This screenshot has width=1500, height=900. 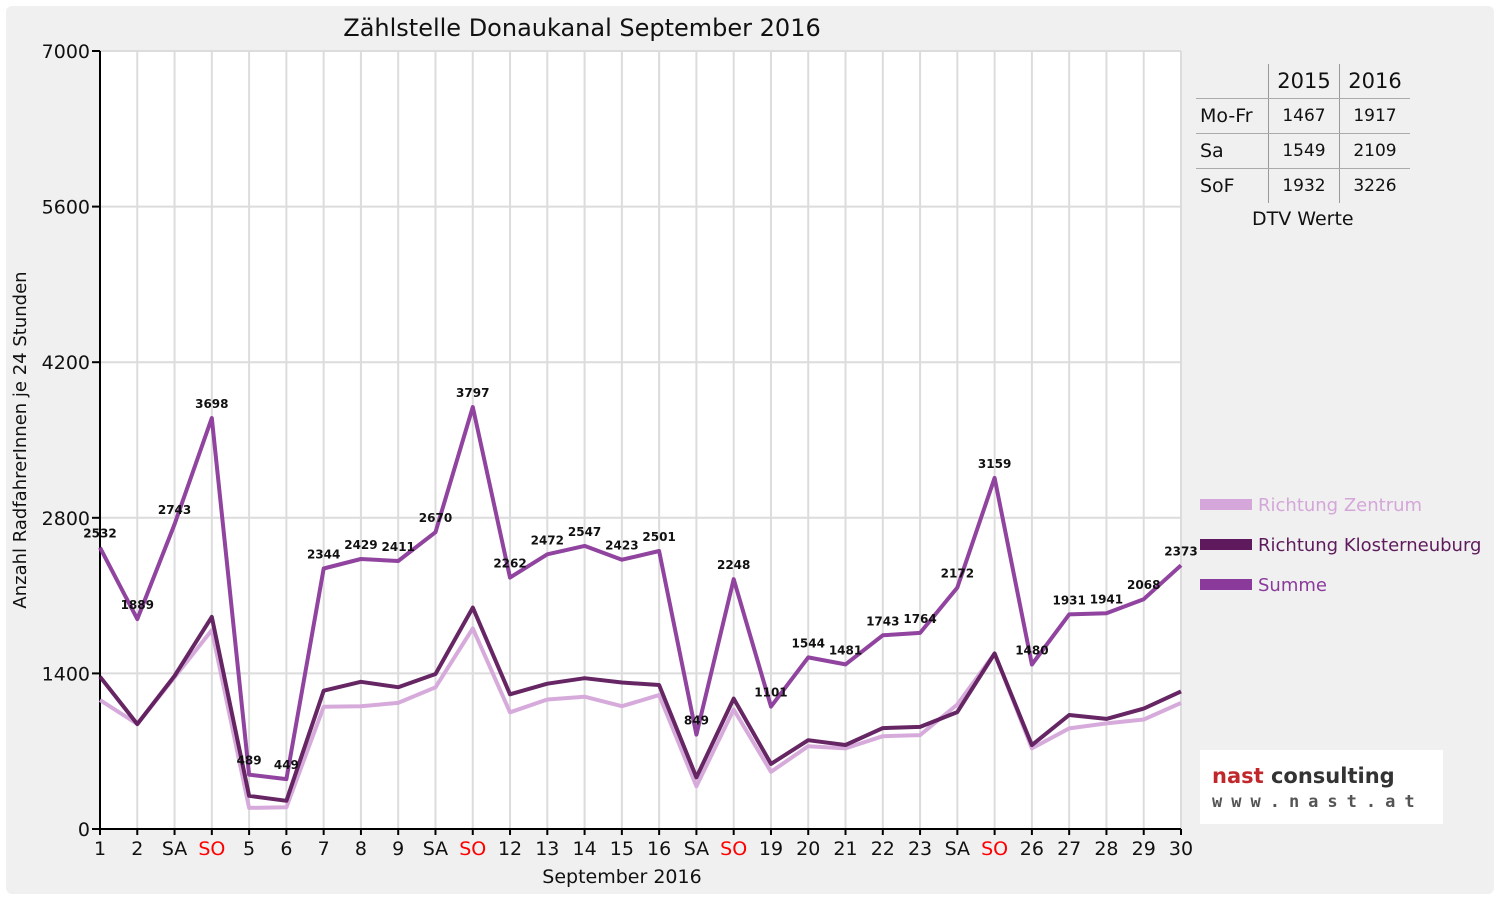 What do you see at coordinates (1217, 186) in the screenshot?
I see `dtv-row-label: SoF` at bounding box center [1217, 186].